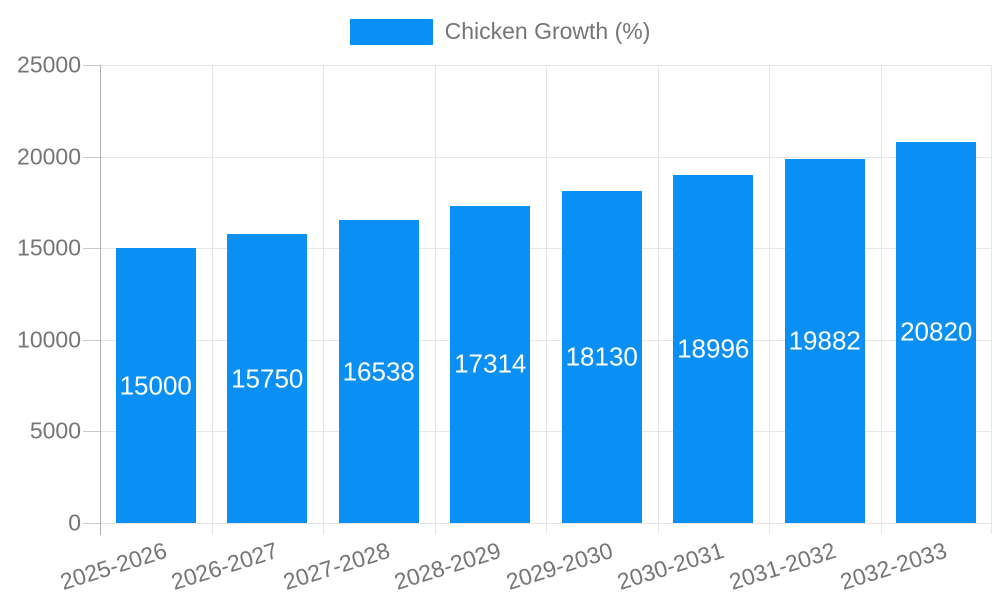  I want to click on bar-value-label: 19882, so click(824, 340).